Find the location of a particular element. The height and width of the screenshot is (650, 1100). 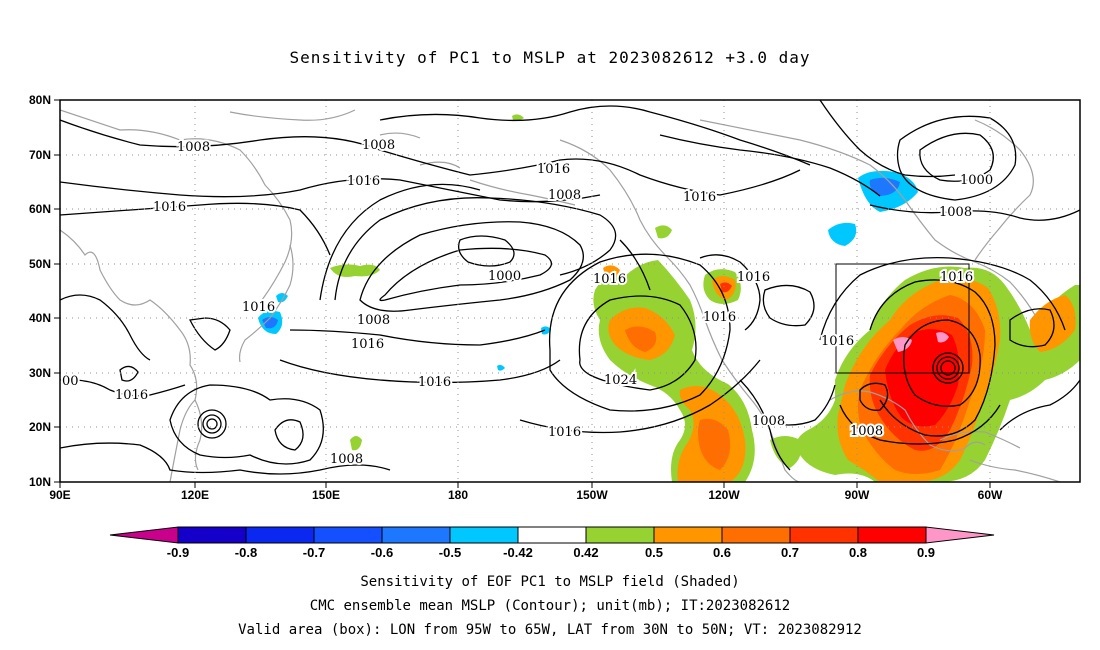

coastline-alaska is located at coordinates (680, 310).